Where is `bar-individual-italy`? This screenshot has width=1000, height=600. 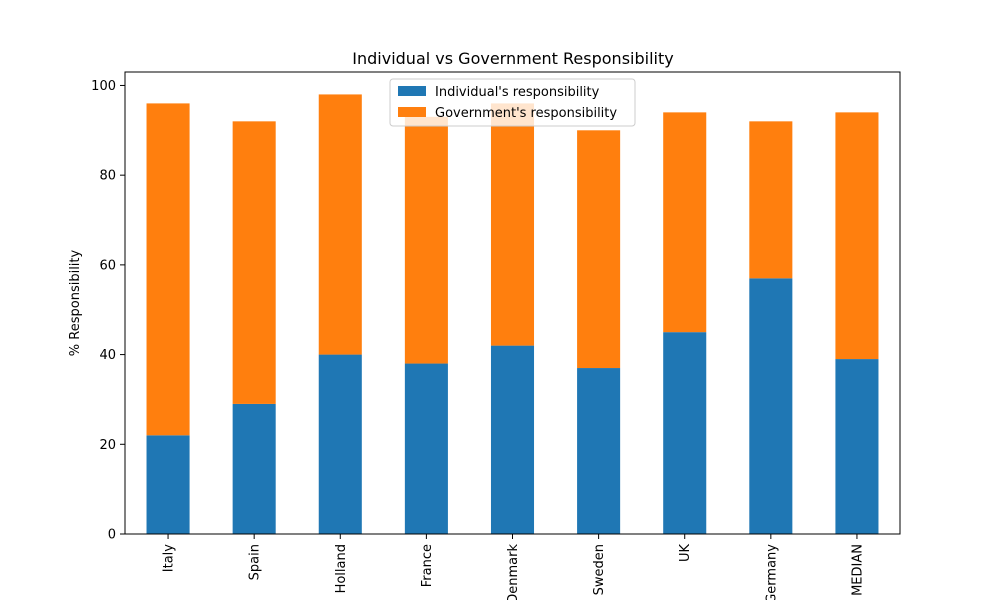
bar-individual-italy is located at coordinates (168, 484).